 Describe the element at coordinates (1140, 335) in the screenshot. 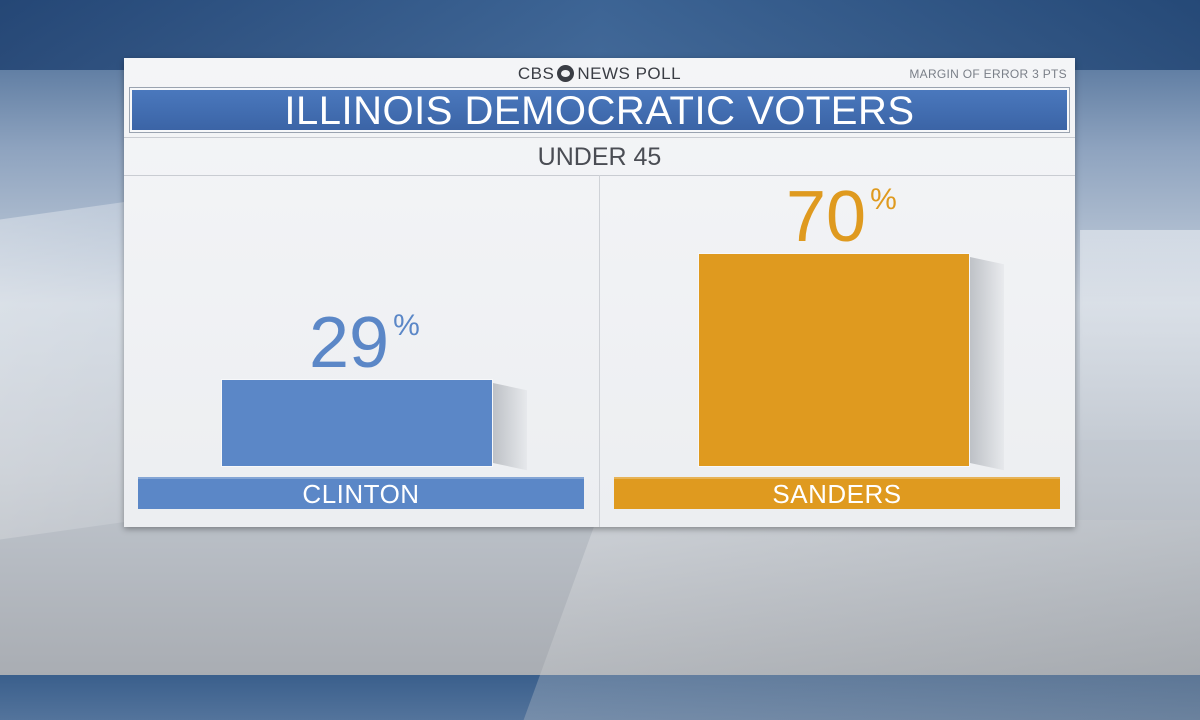

I see `background-right-shape` at that location.